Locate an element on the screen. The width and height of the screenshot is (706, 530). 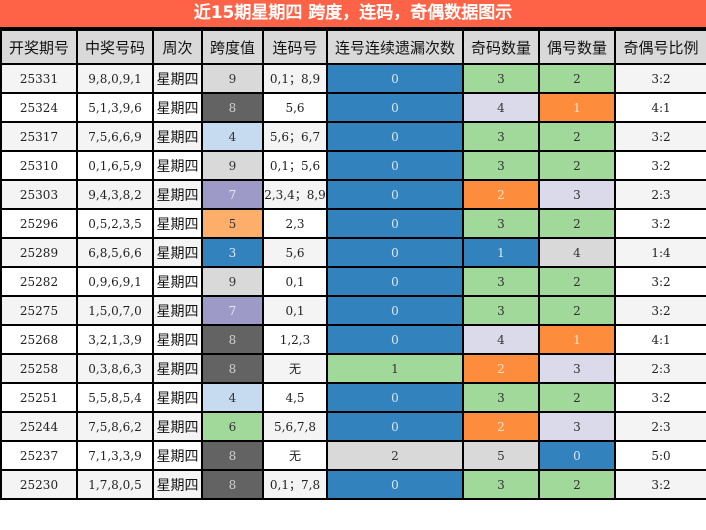
odd-count-cell: 5 is located at coordinates (501, 455).